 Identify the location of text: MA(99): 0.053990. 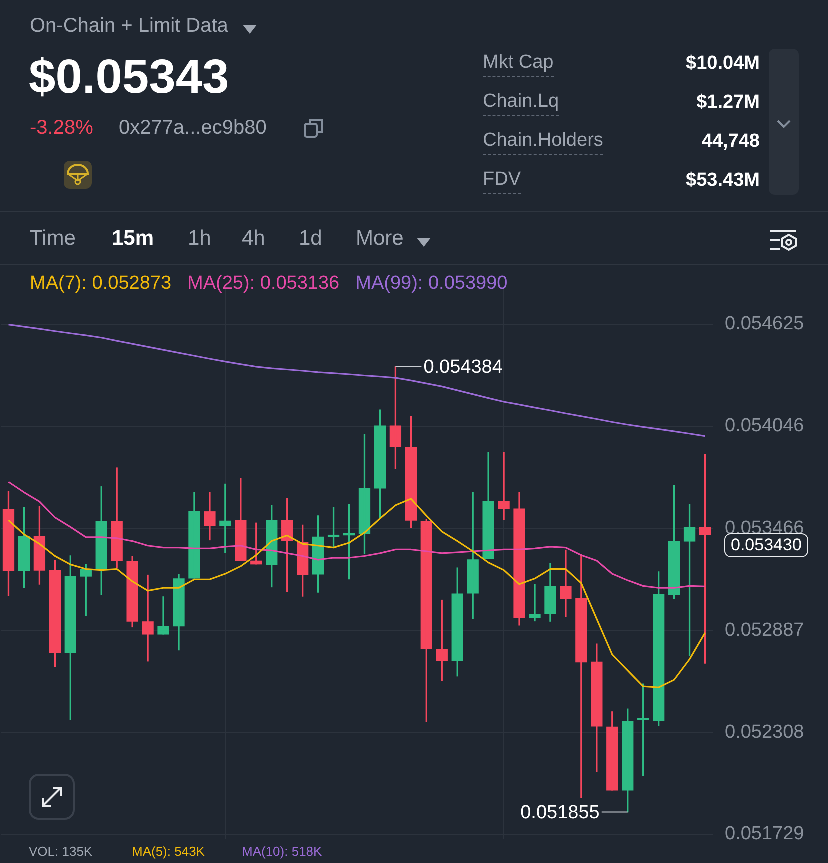
(432, 283).